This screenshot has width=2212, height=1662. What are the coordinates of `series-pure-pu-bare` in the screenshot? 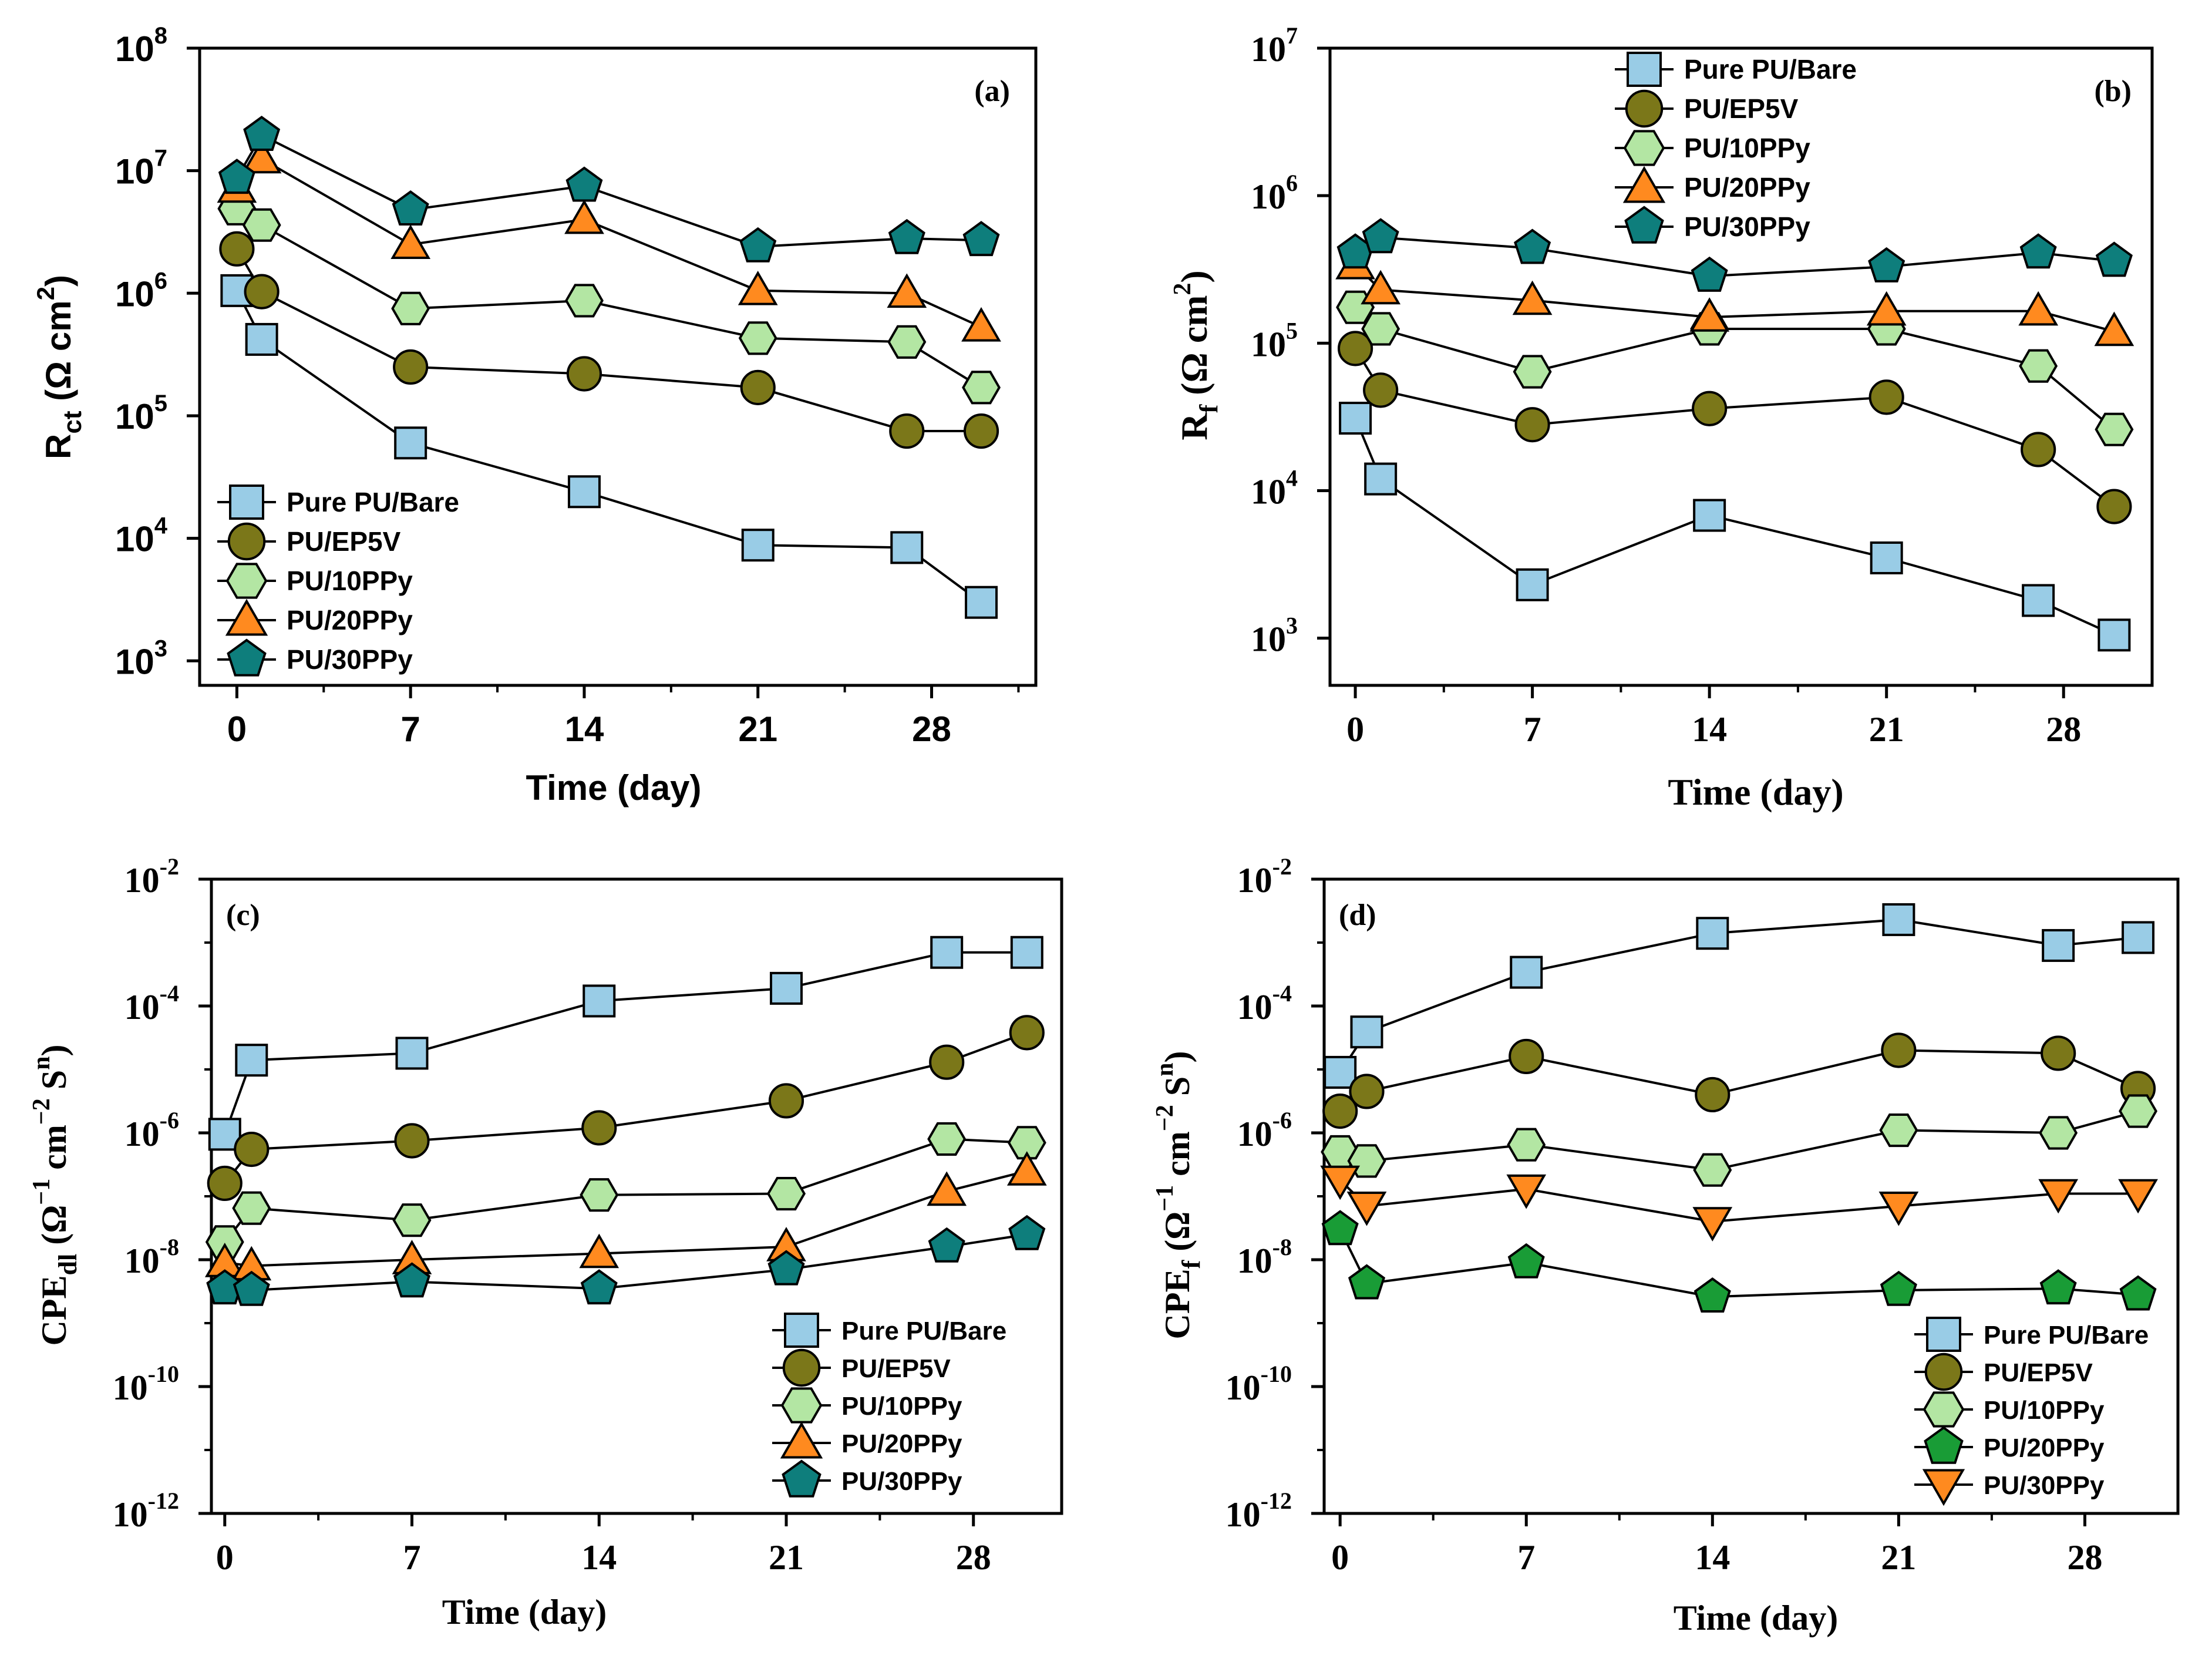 It's located at (625, 1043).